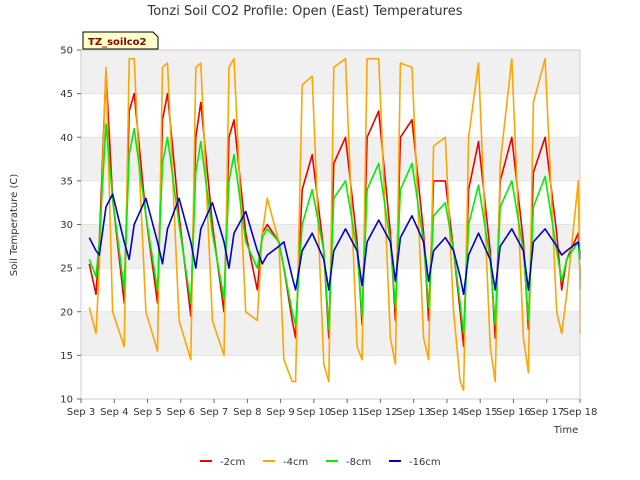 The width and height of the screenshot is (640, 480). What do you see at coordinates (14, 225) in the screenshot?
I see `y-axis-label: Soil Temperature (C)` at bounding box center [14, 225].